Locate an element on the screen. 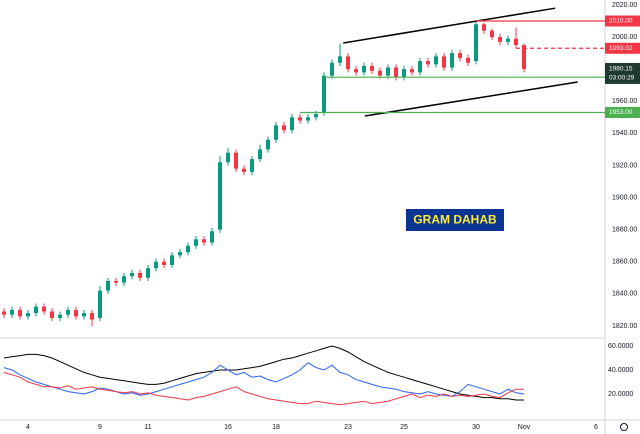 This screenshot has height=434, width=640. y-tick-label: 1860.00 is located at coordinates (624, 262).